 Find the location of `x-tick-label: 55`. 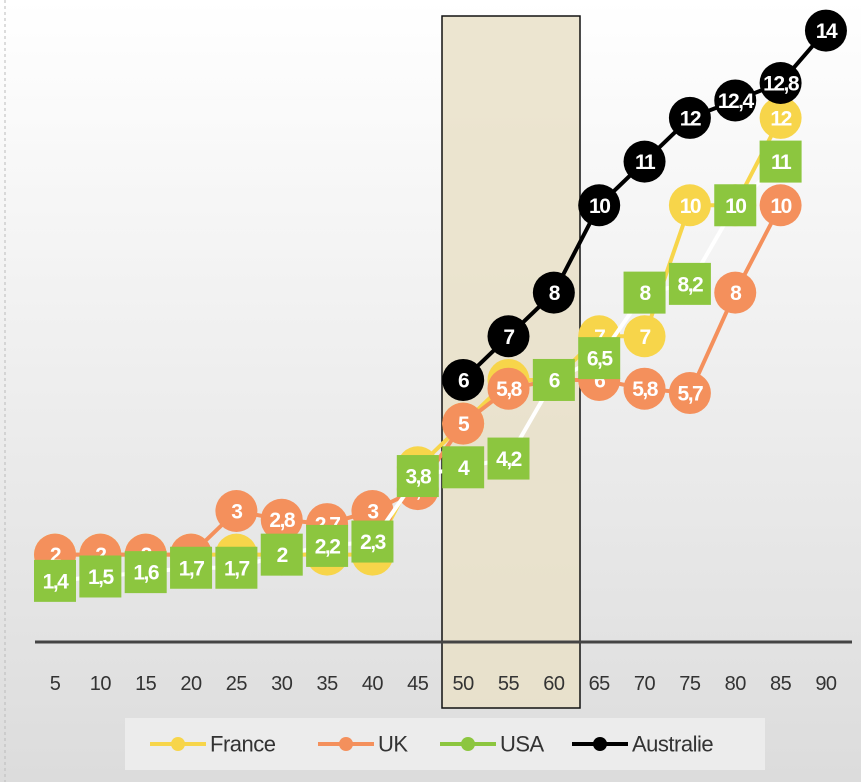

x-tick-label: 55 is located at coordinates (509, 684).